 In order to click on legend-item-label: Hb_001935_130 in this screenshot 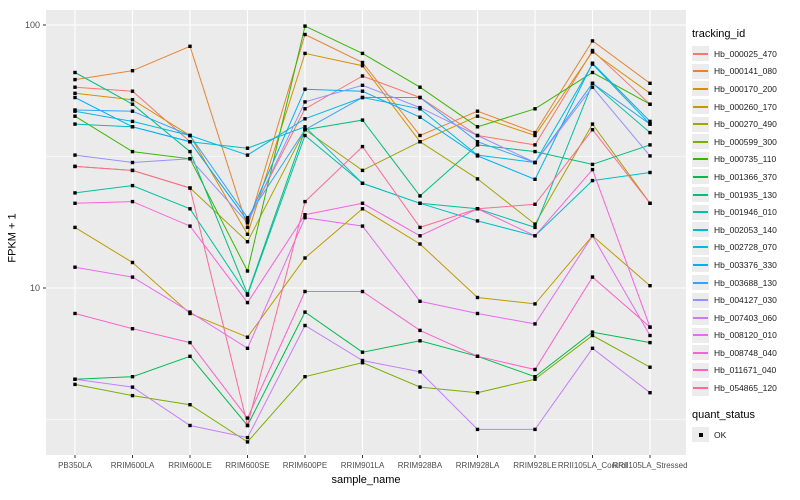, I will do `click(745, 194)`.